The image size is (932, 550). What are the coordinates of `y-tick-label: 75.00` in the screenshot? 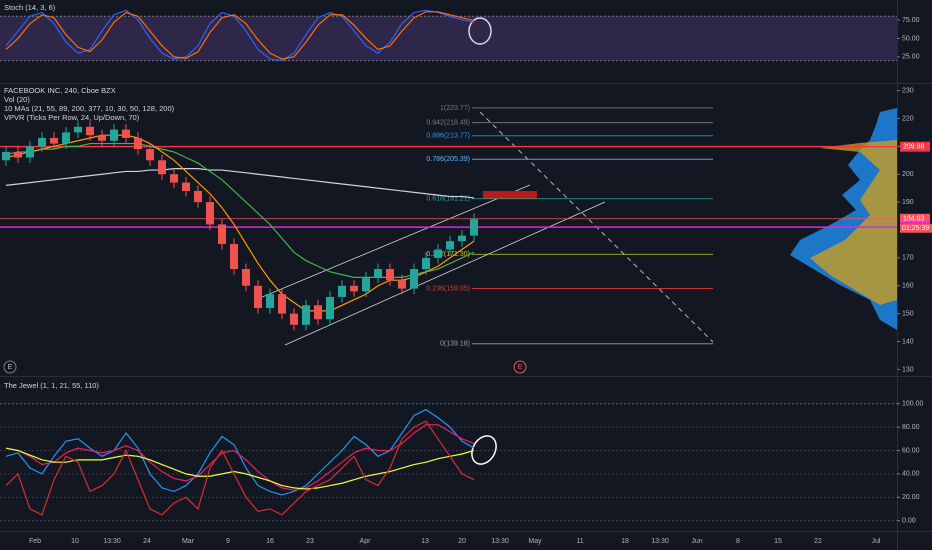 It's located at (911, 20).